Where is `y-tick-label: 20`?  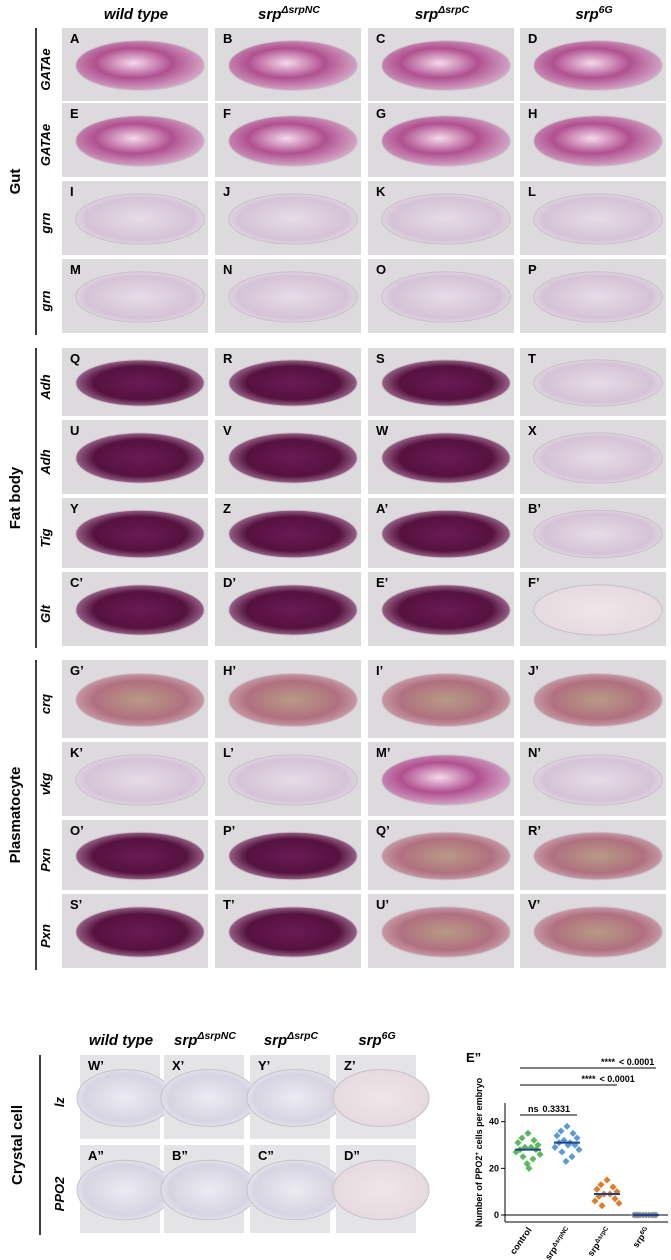
y-tick-label: 20 is located at coordinates (494, 1168).